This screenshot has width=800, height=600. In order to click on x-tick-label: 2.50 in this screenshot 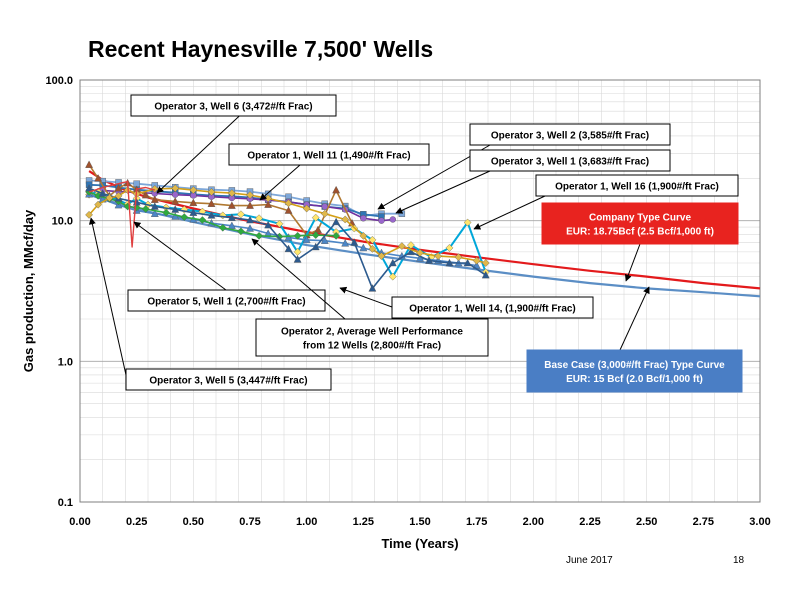, I will do `click(646, 522)`.